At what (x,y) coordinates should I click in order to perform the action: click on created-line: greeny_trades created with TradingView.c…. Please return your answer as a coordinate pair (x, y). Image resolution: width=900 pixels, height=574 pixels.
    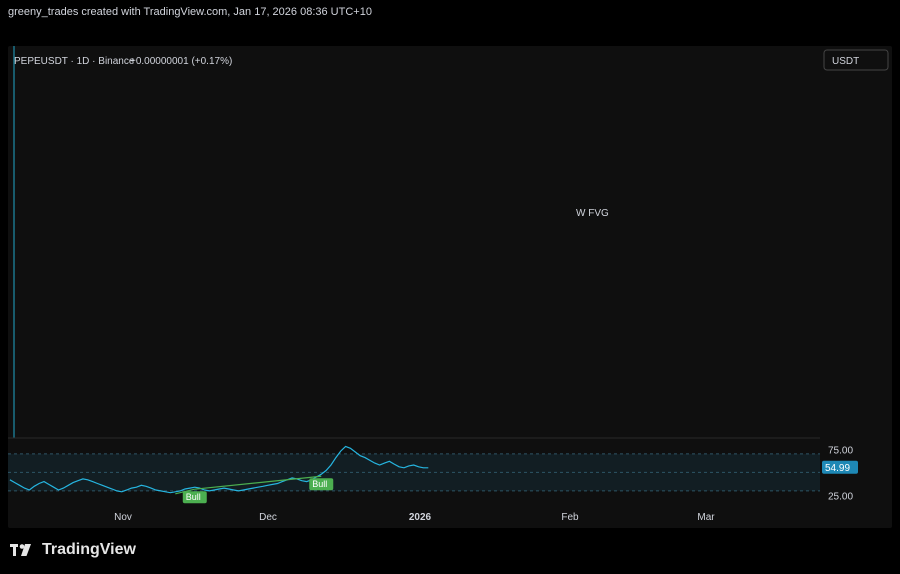
    Looking at the image, I should click on (190, 12).